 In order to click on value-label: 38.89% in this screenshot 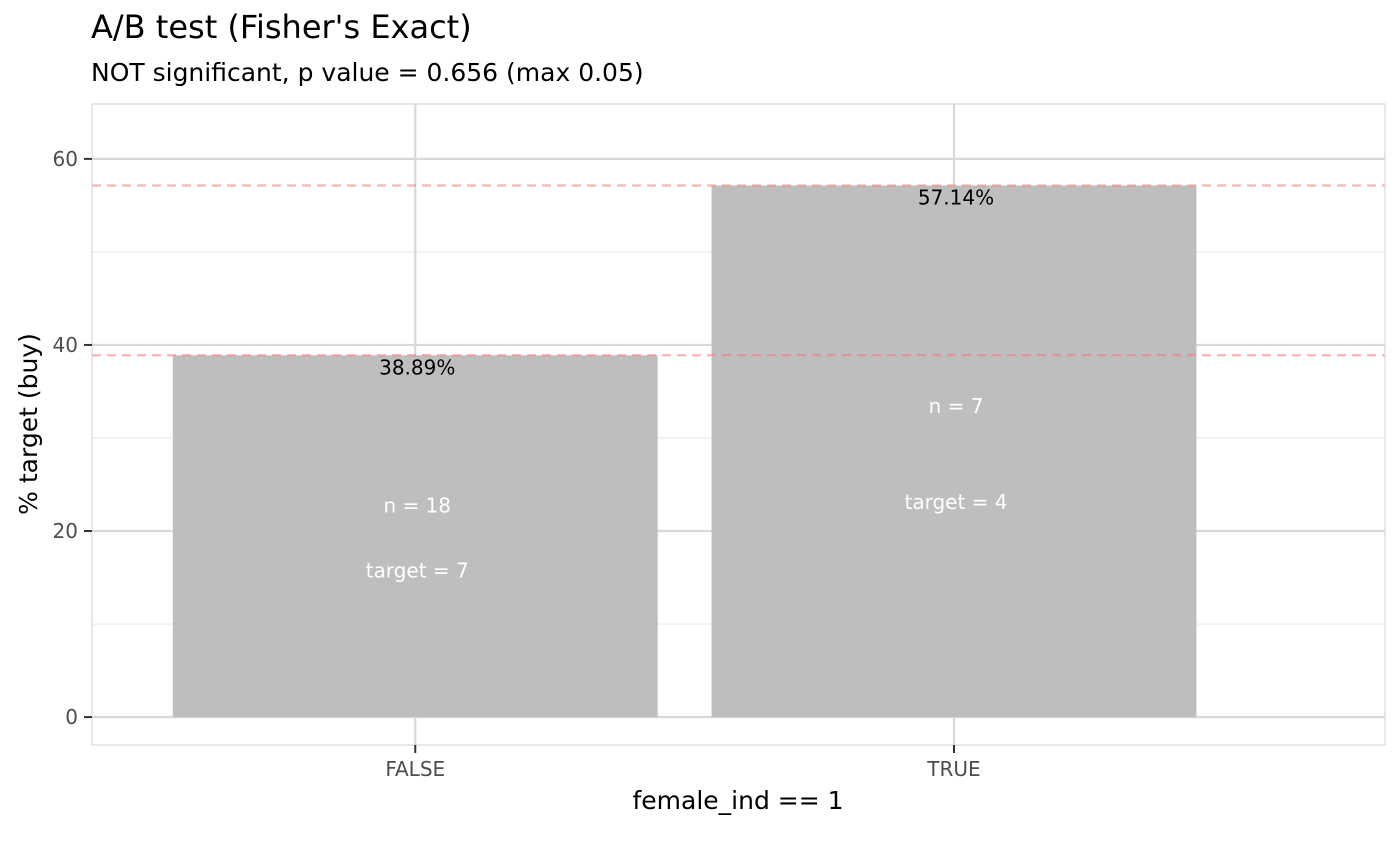, I will do `click(417, 367)`.